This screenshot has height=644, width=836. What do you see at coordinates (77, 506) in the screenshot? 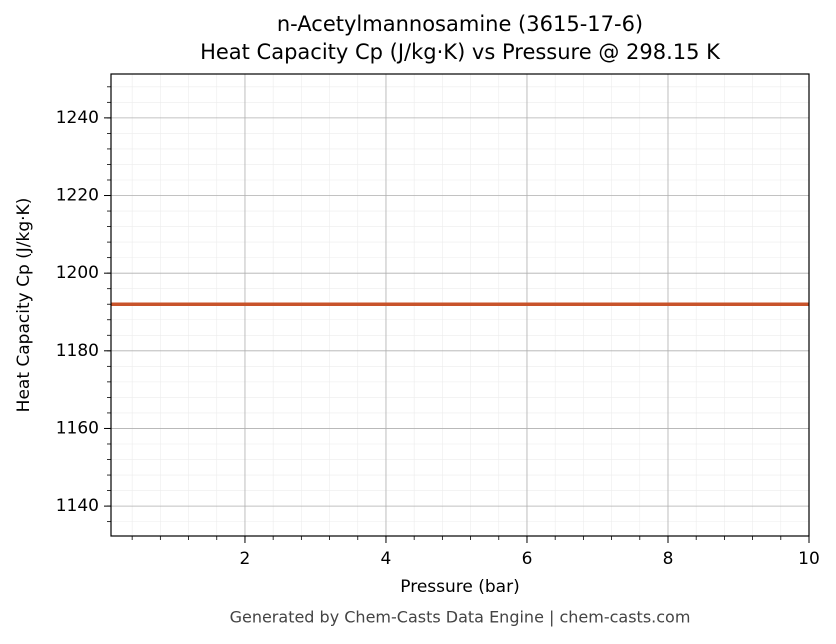
I see `y-tick-label: 1140` at bounding box center [77, 506].